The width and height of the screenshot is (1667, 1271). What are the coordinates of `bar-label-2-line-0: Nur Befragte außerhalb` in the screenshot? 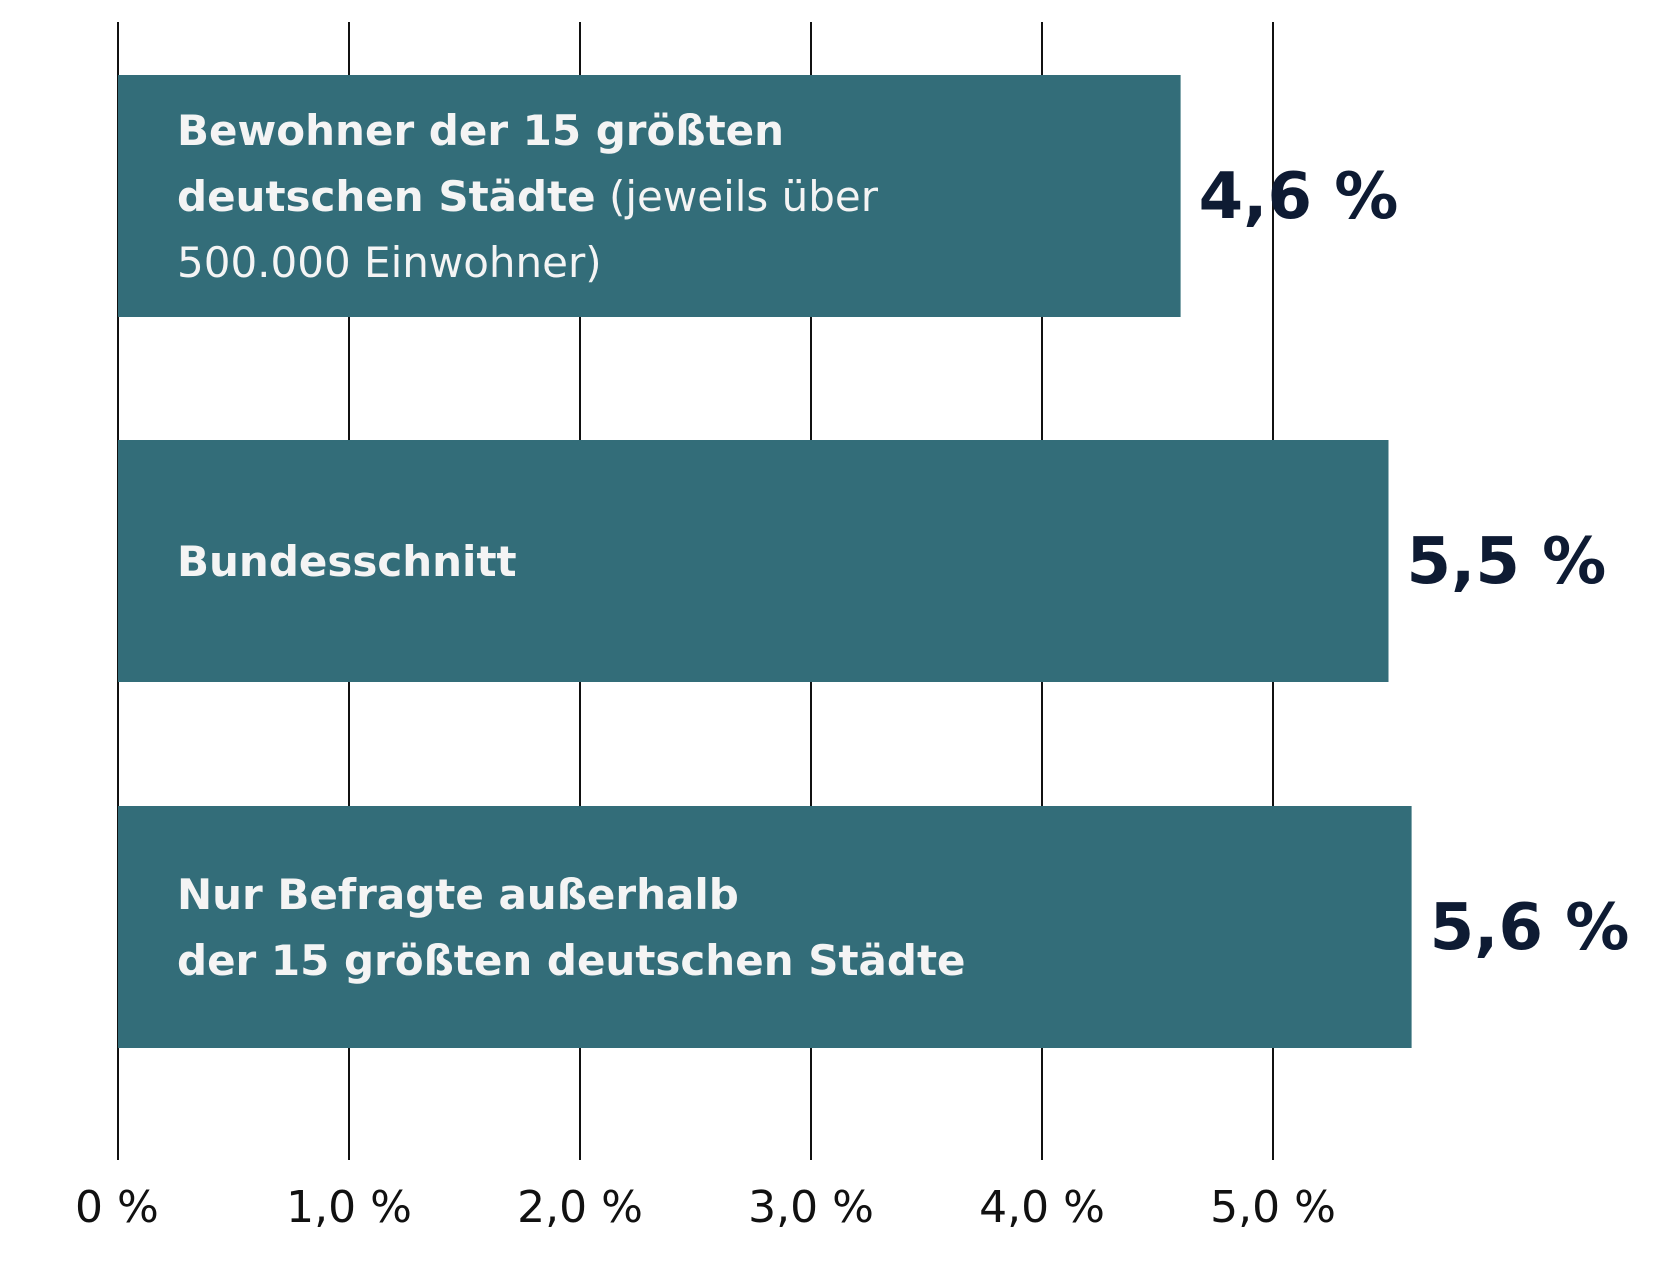 It's located at (458, 894).